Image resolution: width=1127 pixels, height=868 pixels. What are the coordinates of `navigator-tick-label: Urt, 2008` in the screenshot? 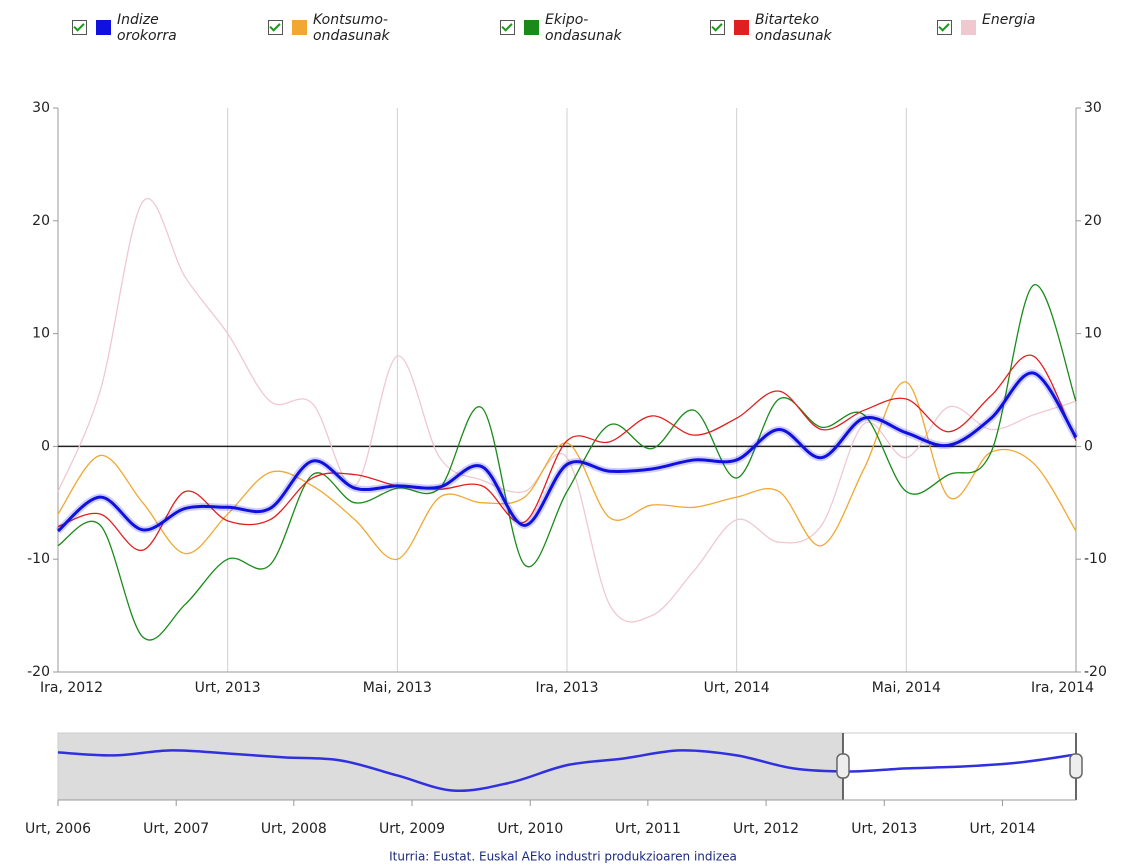 It's located at (294, 829).